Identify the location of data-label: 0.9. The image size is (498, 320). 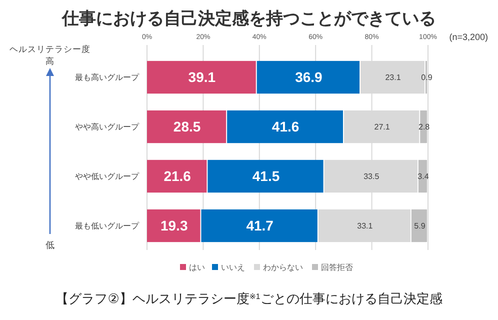
(427, 77).